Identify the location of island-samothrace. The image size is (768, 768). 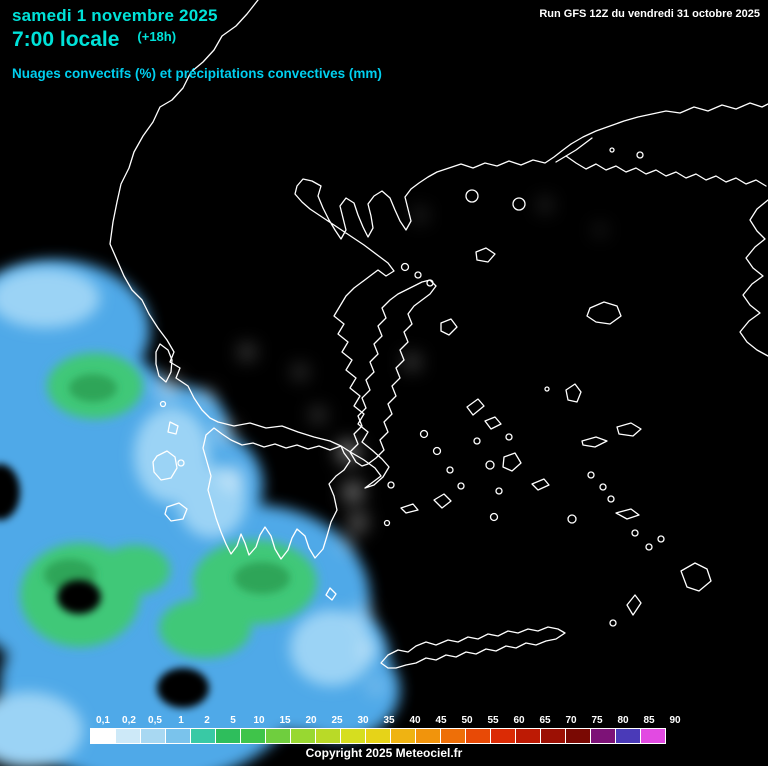
(519, 204).